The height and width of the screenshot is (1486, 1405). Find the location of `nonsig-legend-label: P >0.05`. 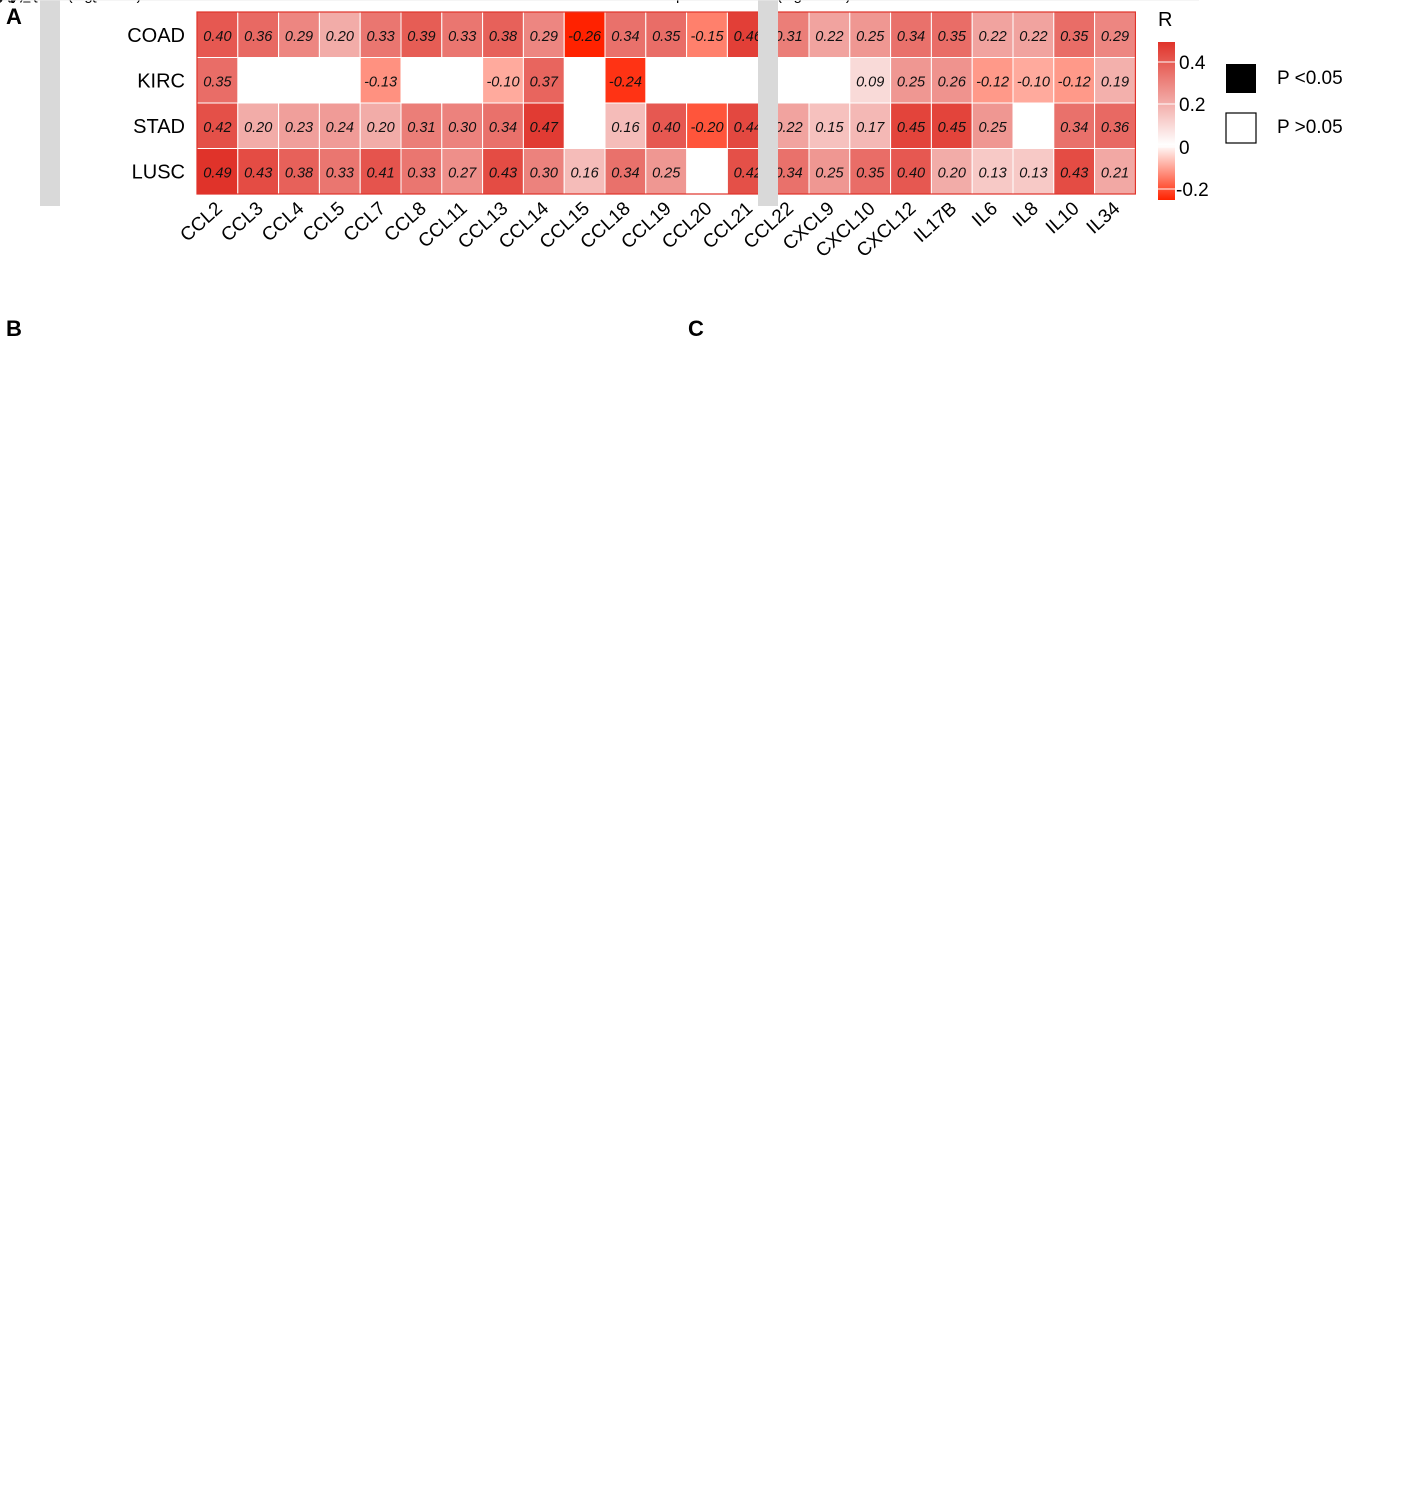

nonsig-legend-label: P >0.05 is located at coordinates (1310, 127).